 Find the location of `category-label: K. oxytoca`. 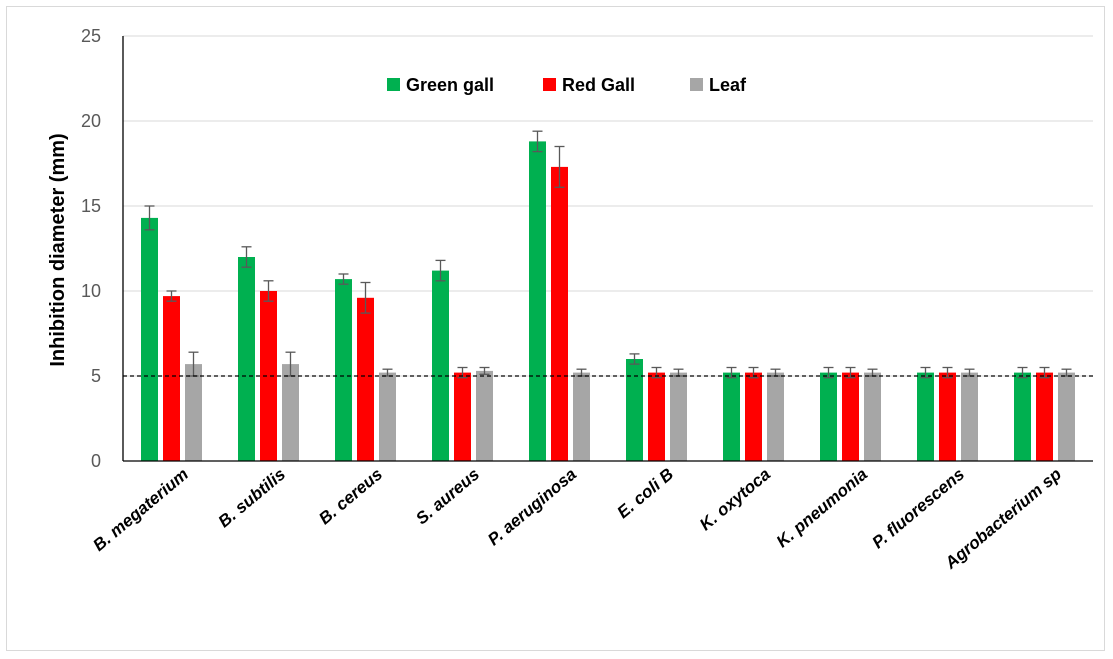

category-label: K. oxytoca is located at coordinates (735, 500).